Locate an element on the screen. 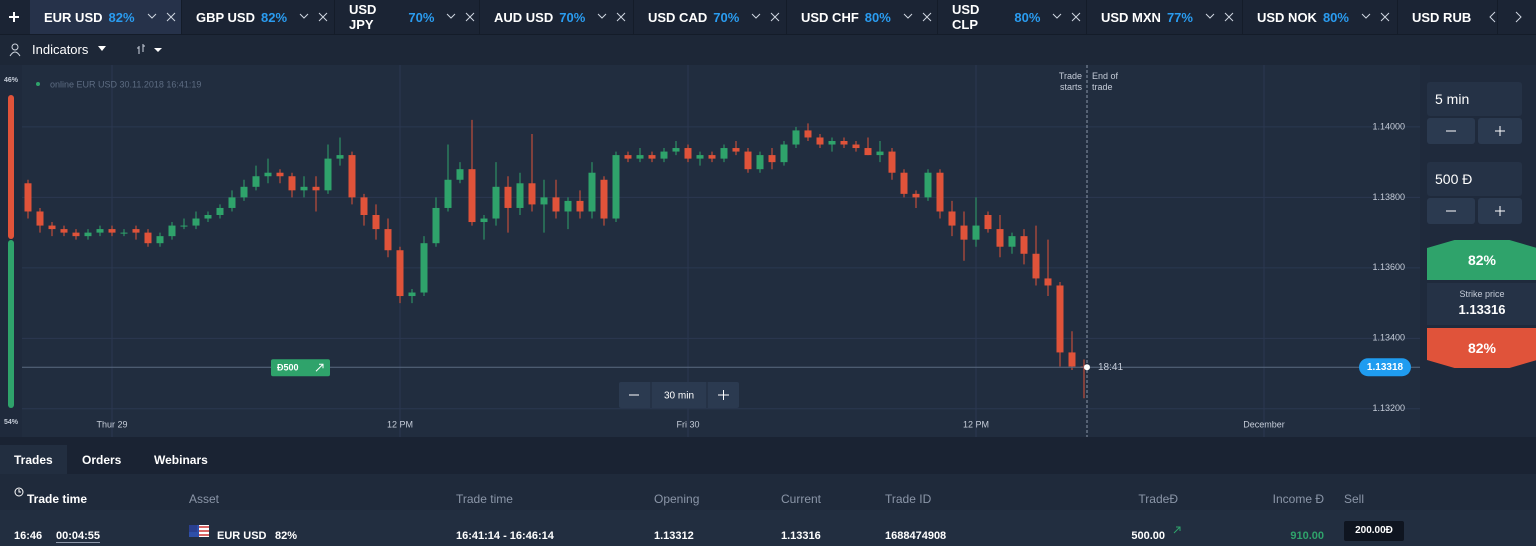 The image size is (1536, 546). amount-input: 500 Đ is located at coordinates (1474, 179).